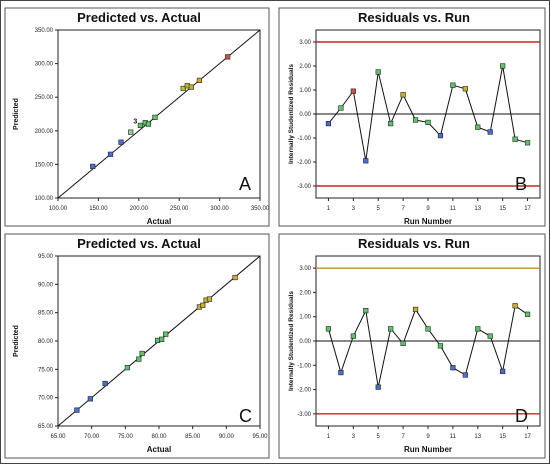 Image resolution: width=550 pixels, height=469 pixels. I want to click on y-tick-label: 85.00, so click(46, 314).